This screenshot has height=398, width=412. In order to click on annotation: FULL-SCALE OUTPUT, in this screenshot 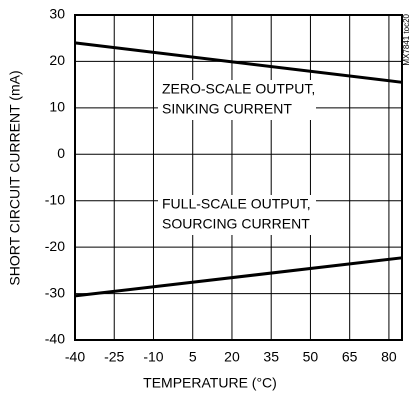, I will do `click(236, 204)`.